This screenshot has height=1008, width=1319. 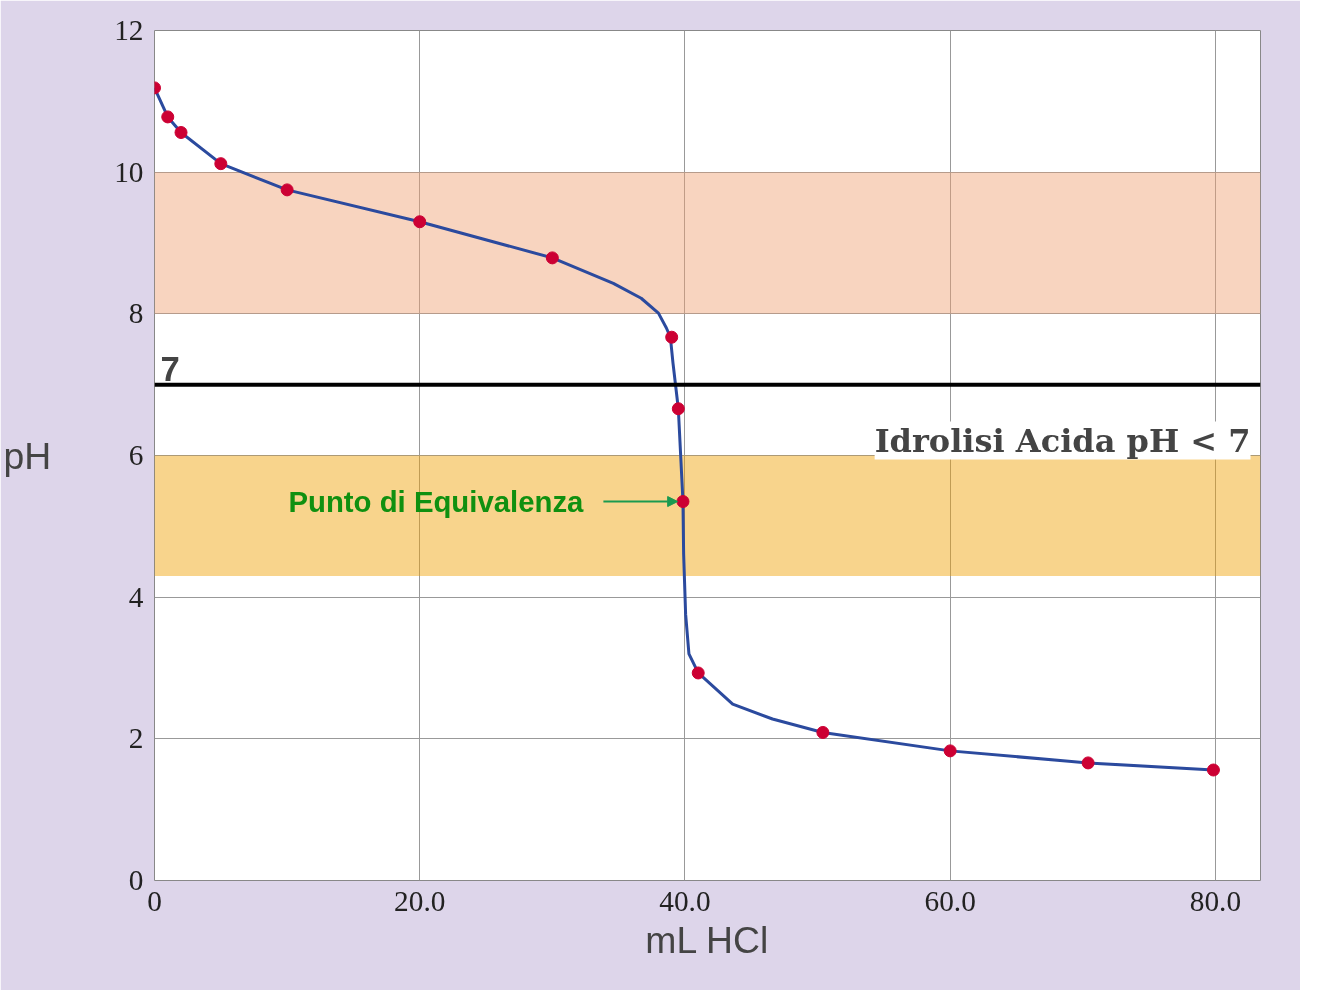 I want to click on x-tick-label: 80.0, so click(x=1215, y=900).